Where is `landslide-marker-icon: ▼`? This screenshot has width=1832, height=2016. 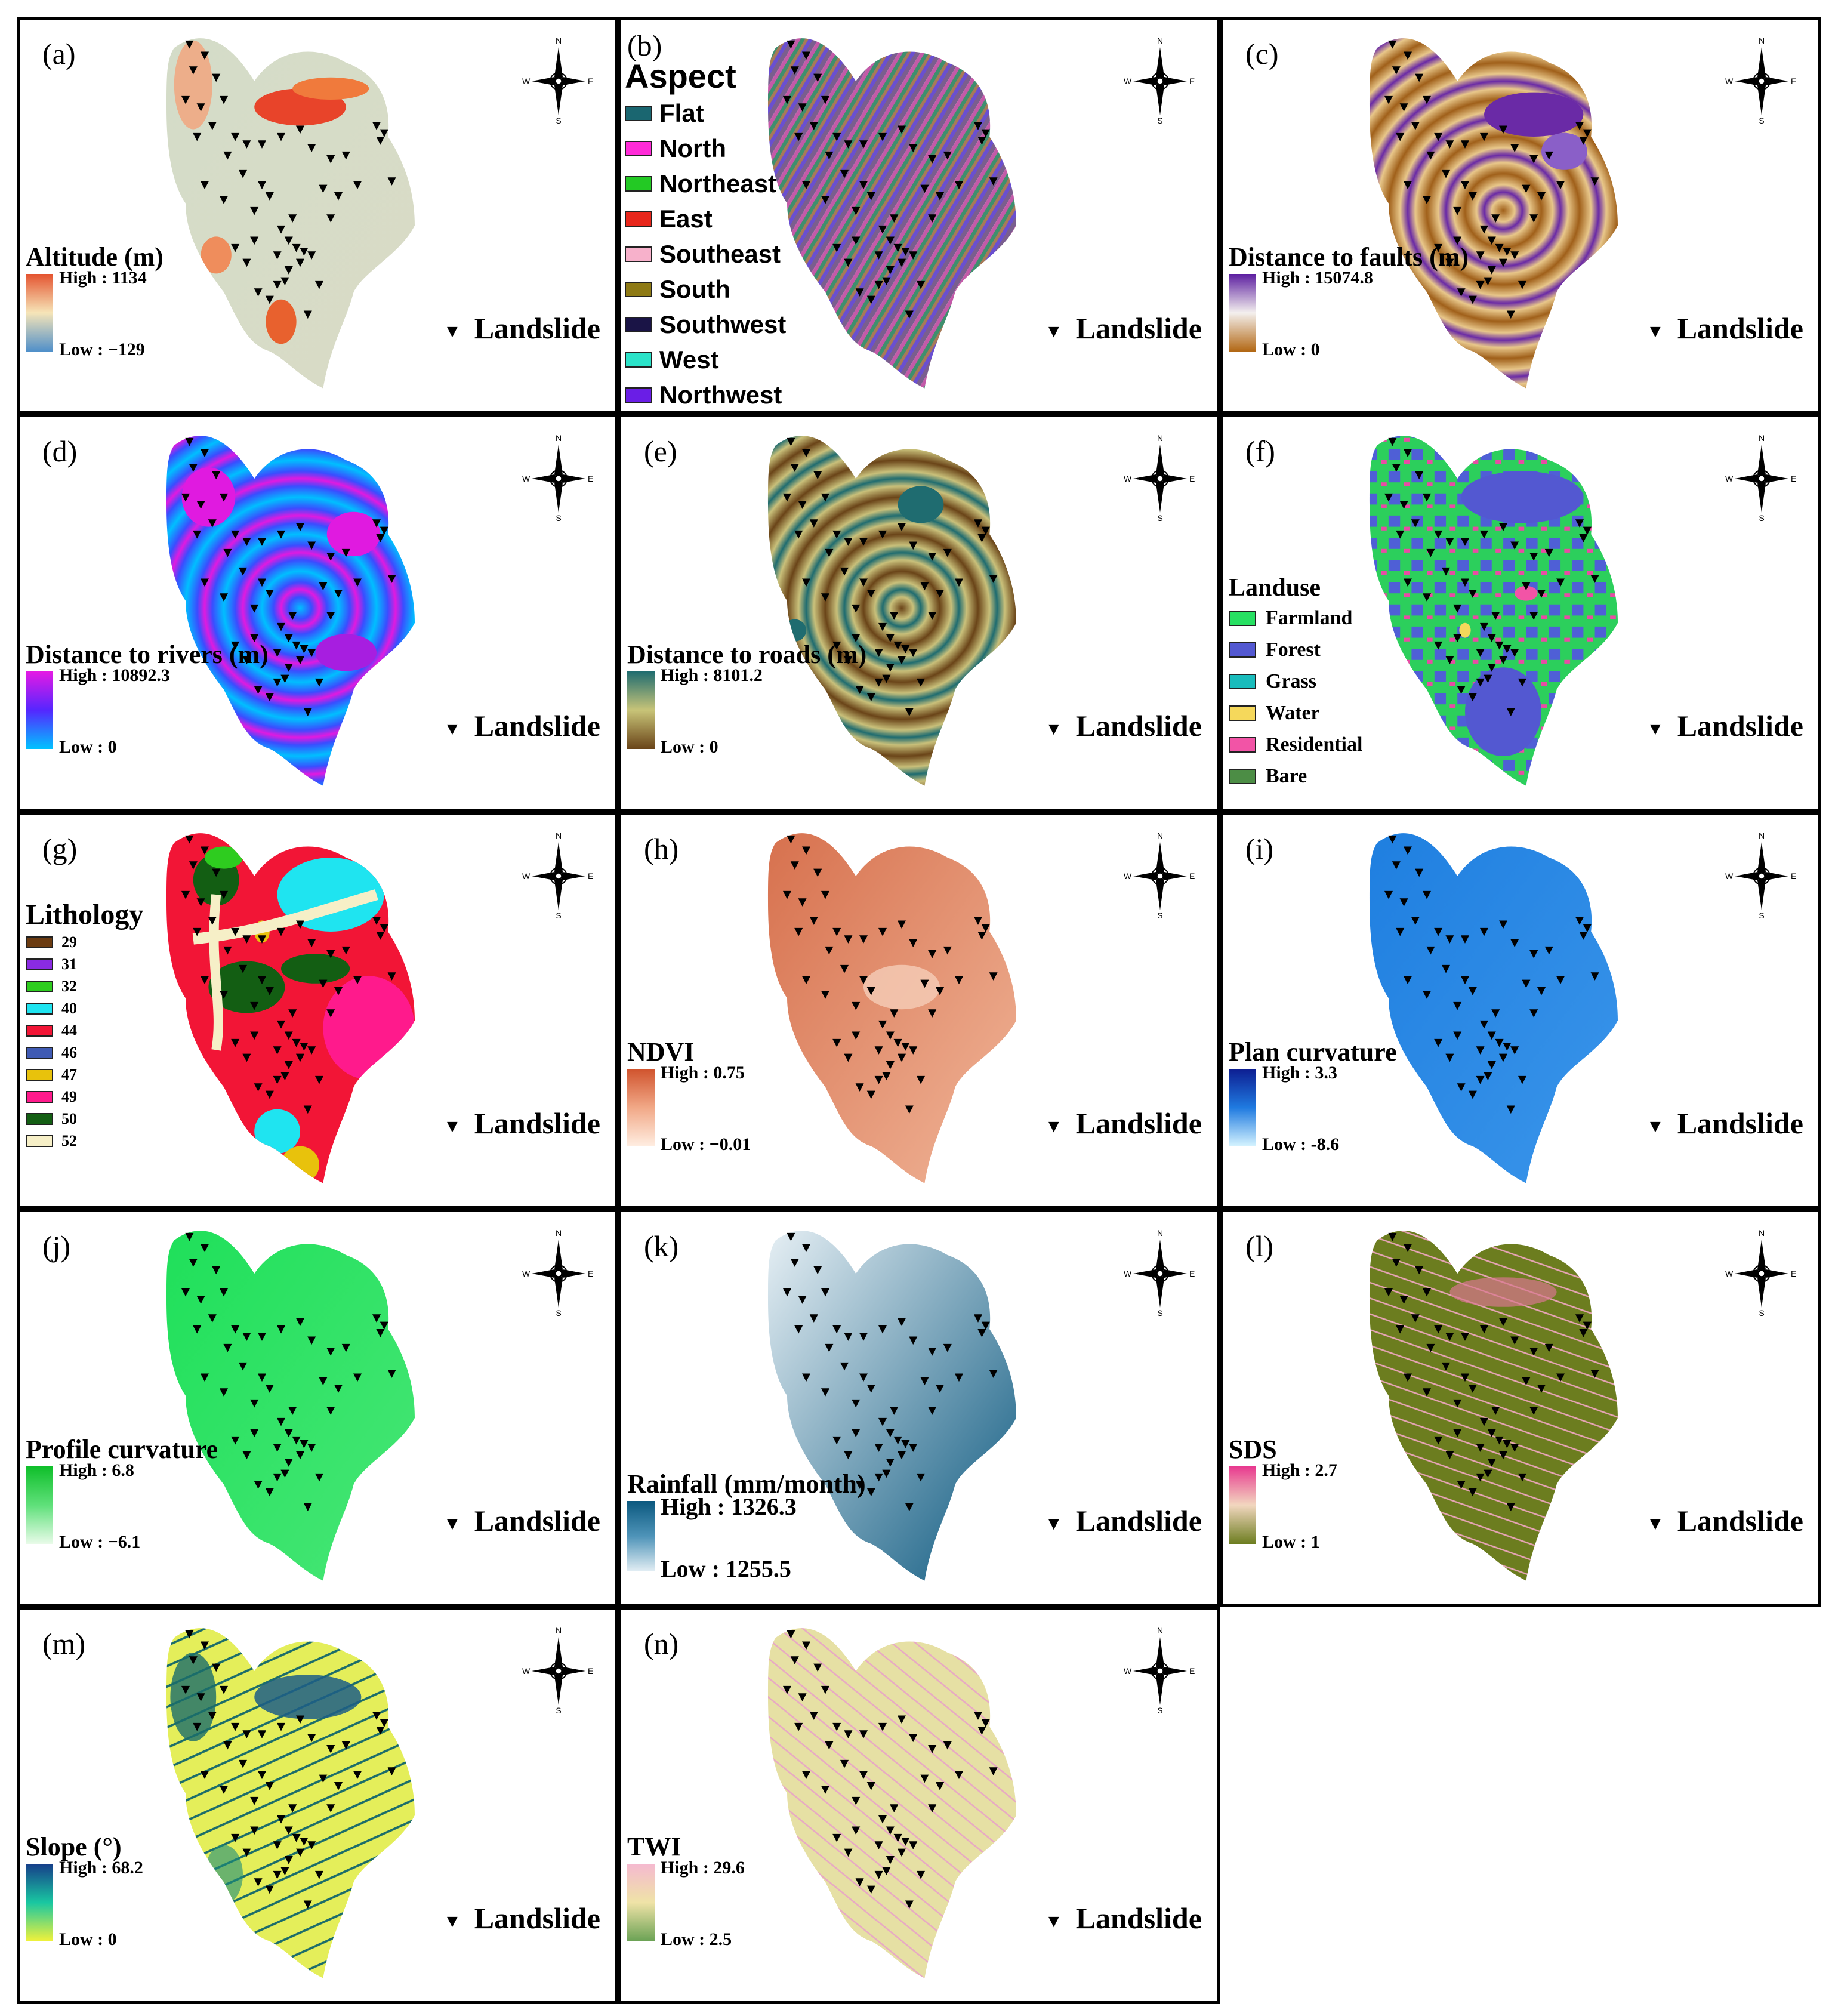
landslide-marker-icon: ▼ is located at coordinates (1655, 331).